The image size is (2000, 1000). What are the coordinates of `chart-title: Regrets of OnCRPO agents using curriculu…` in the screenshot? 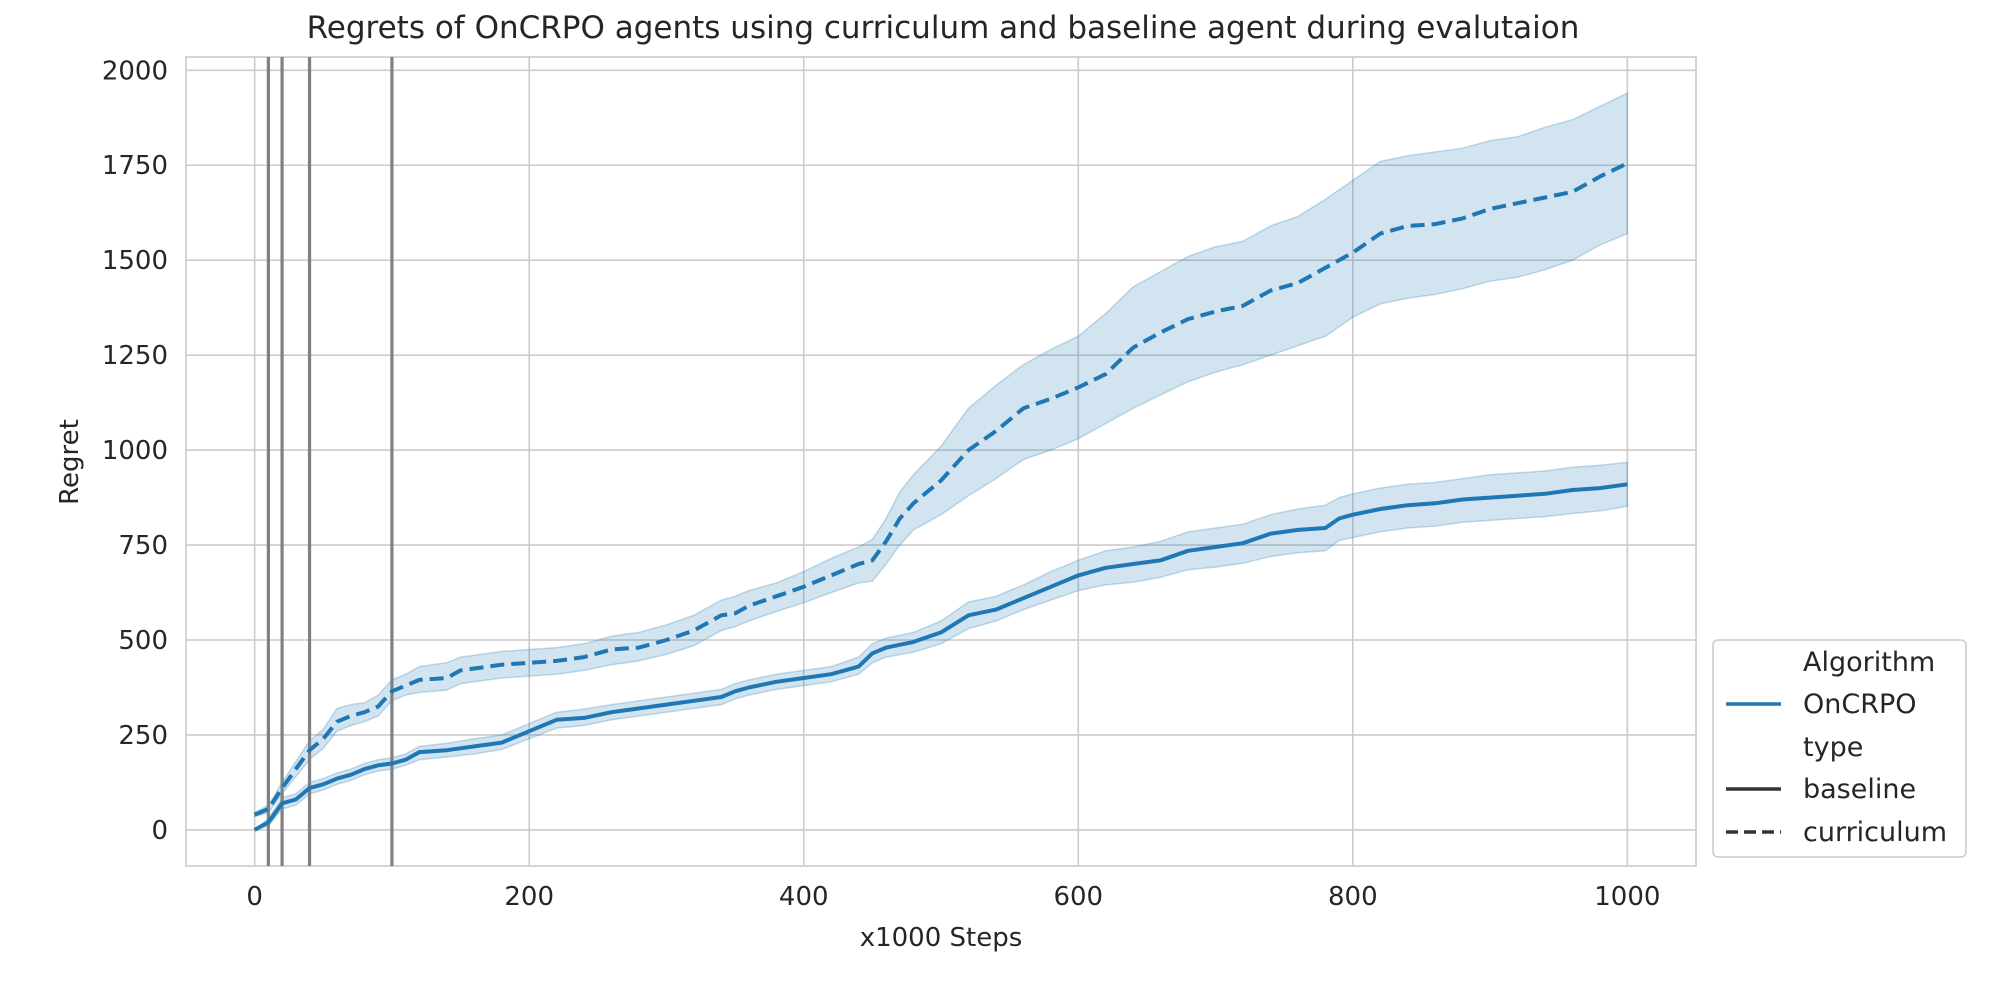 It's located at (943, 28).